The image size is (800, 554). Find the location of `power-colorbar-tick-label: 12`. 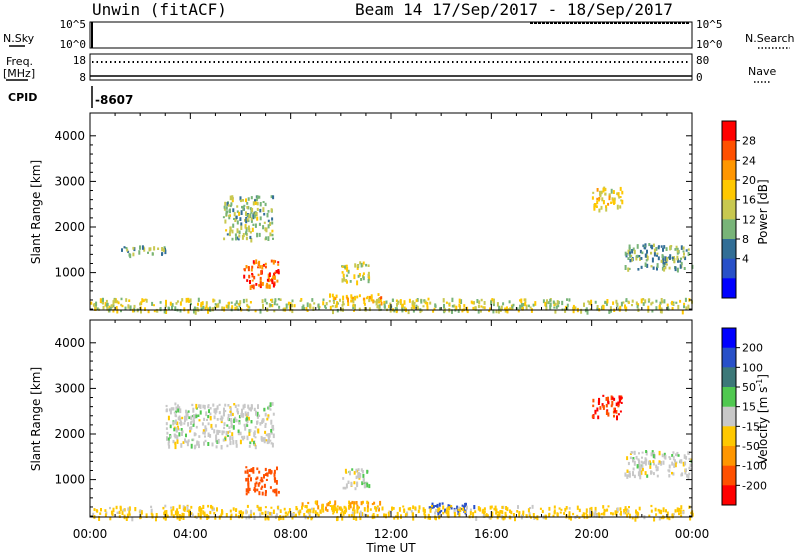

power-colorbar-tick-label: 12 is located at coordinates (749, 219).